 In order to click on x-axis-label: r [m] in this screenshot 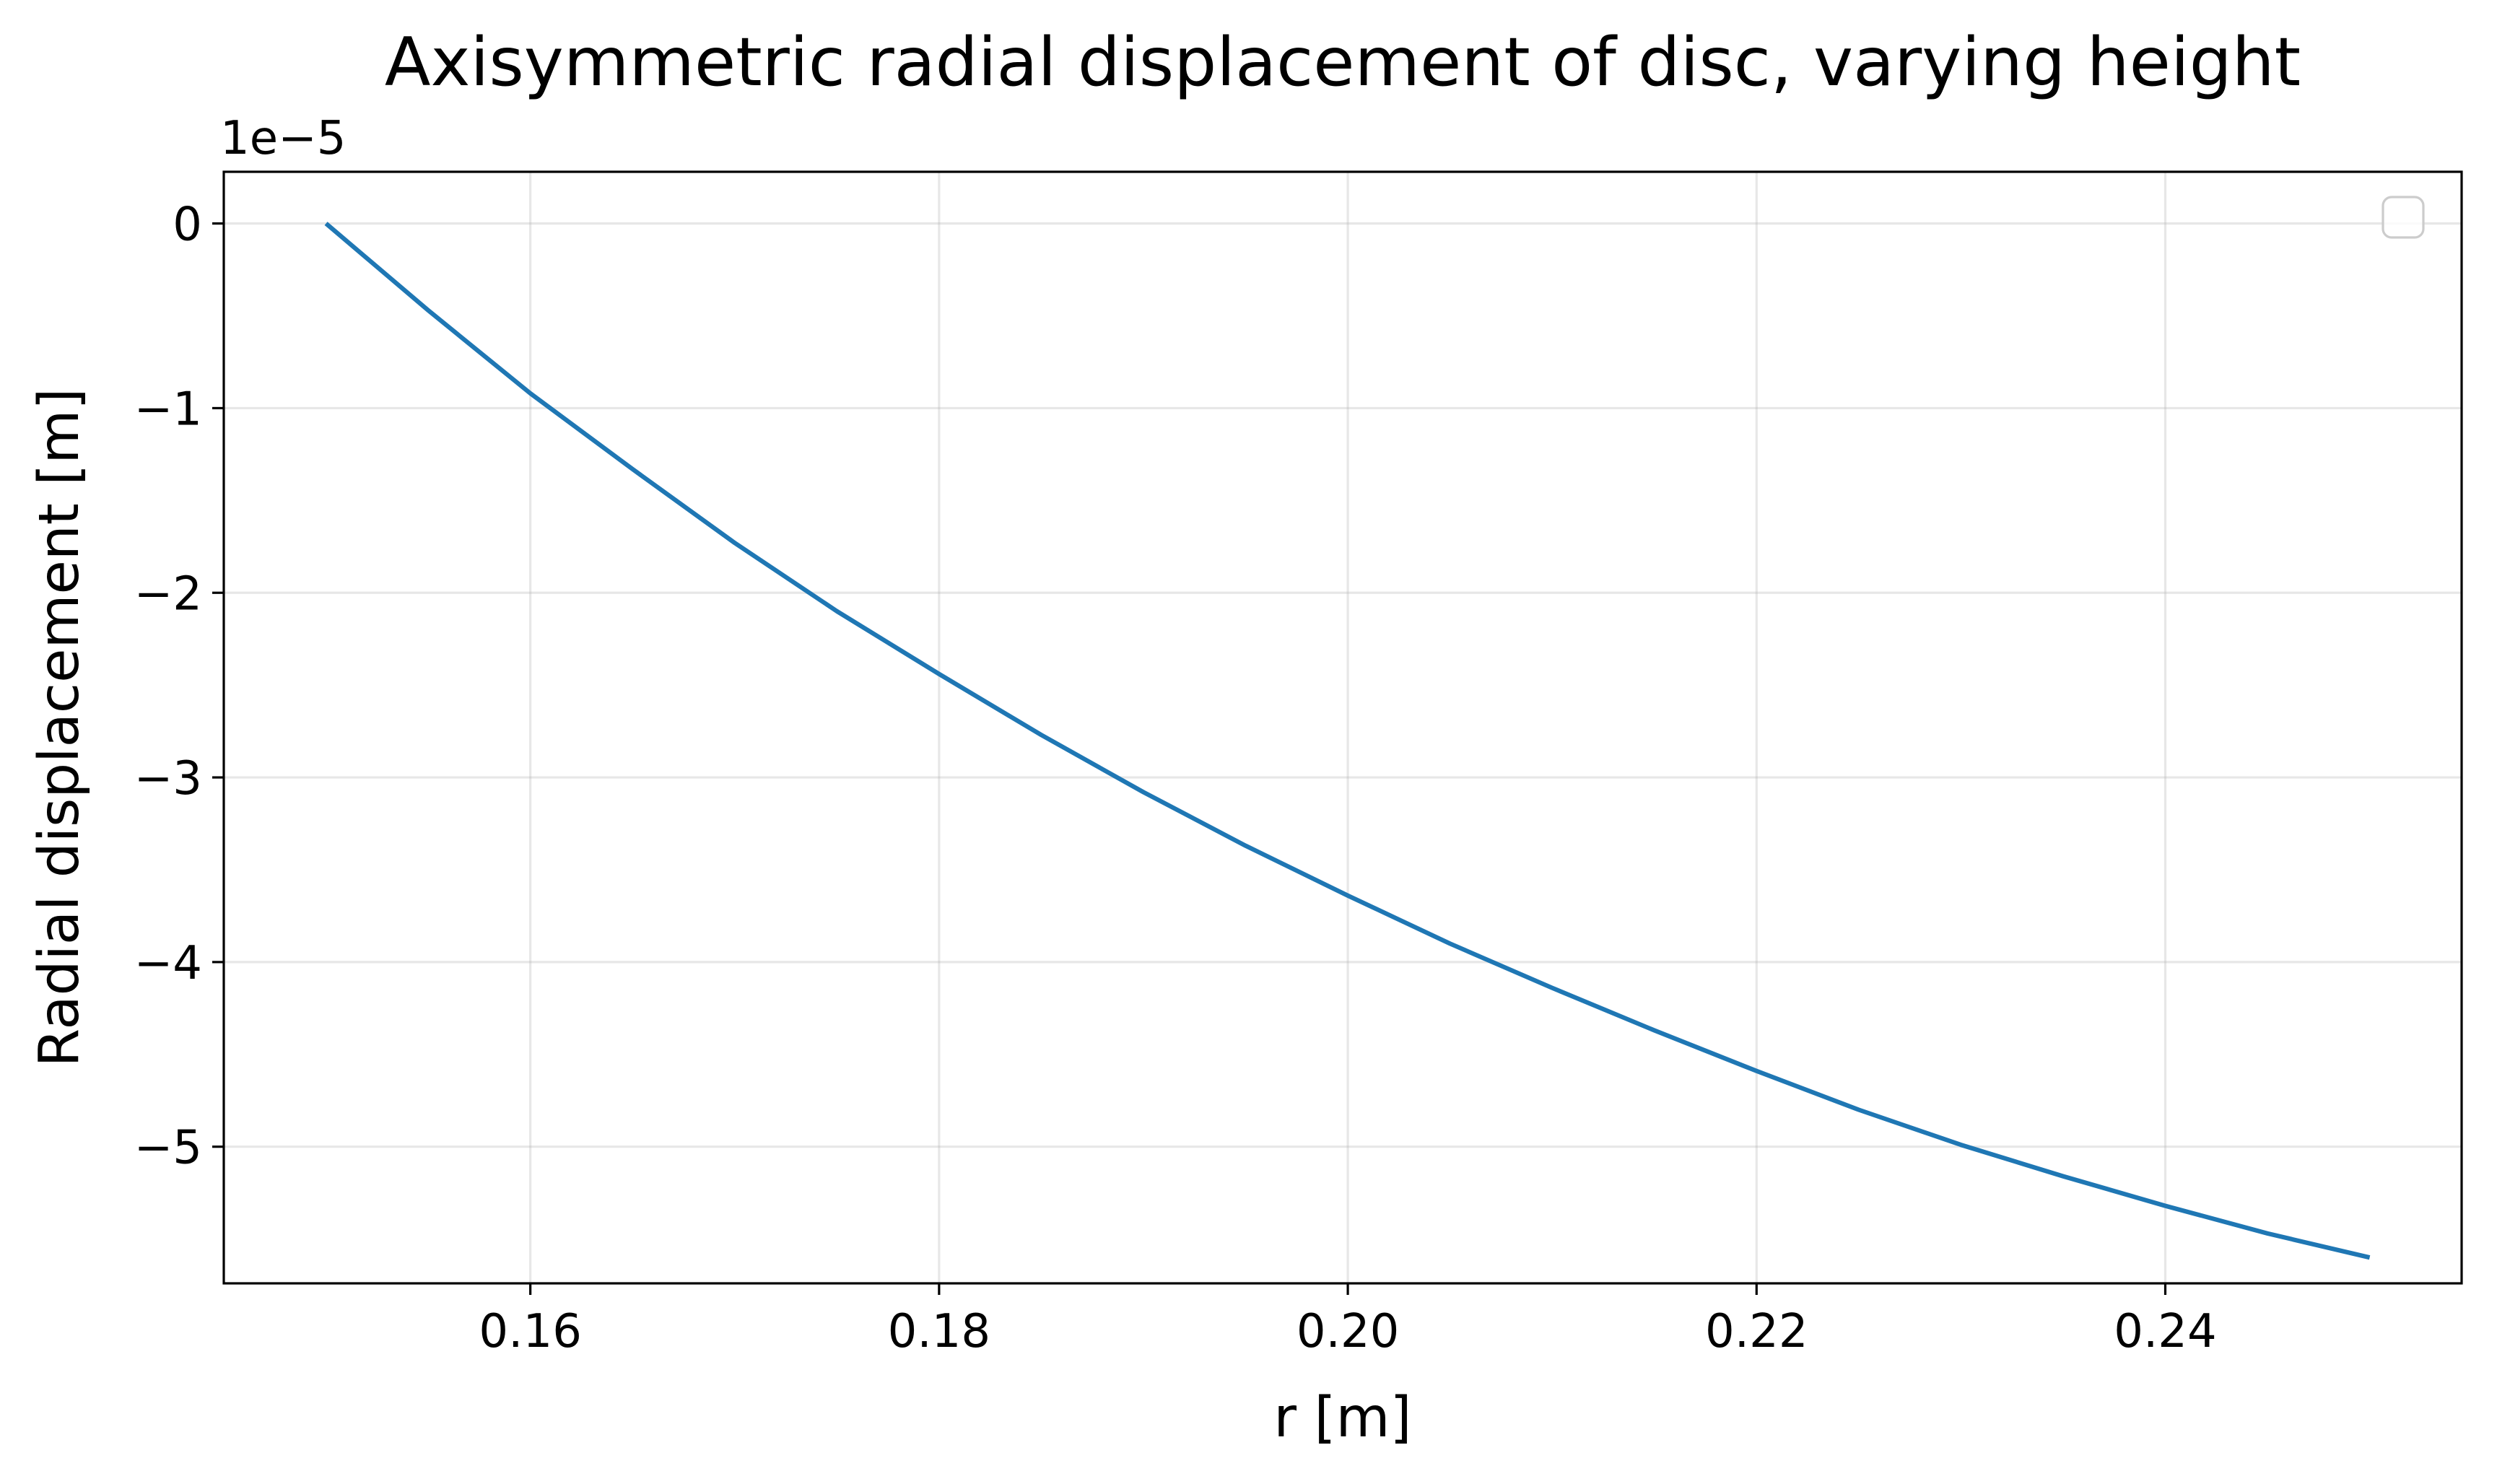, I will do `click(1342, 1418)`.